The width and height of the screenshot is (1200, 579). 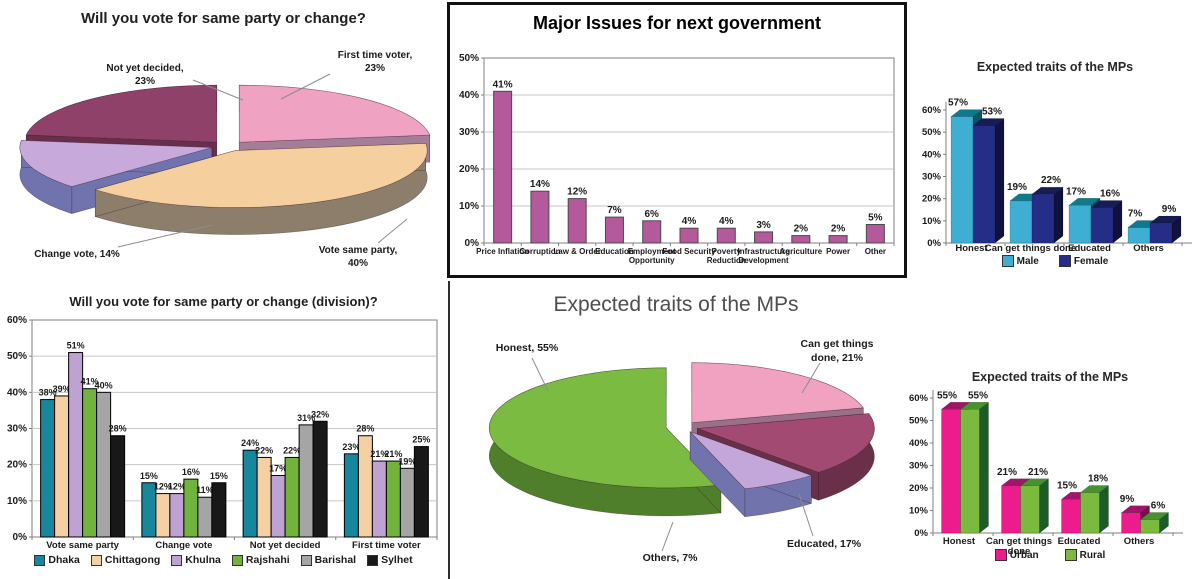 What do you see at coordinates (1050, 555) in the screenshot?
I see `legend-urban-rural: Urban Rural` at bounding box center [1050, 555].